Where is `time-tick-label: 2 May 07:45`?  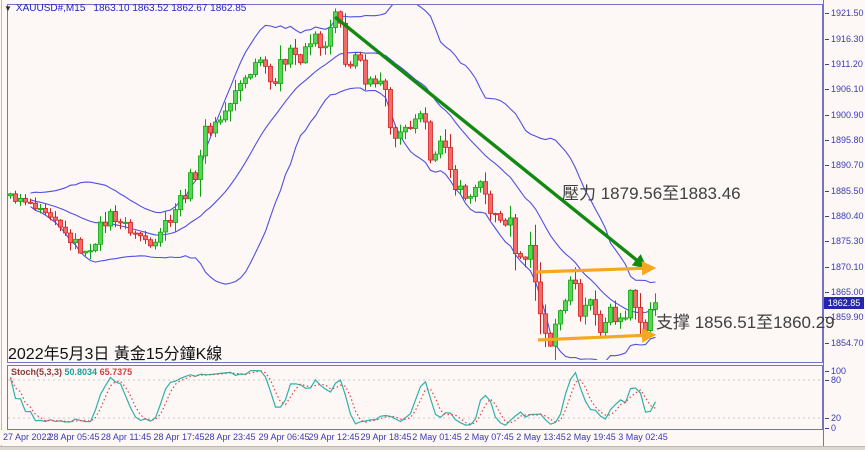
time-tick-label: 2 May 07:45 is located at coordinates (489, 437).